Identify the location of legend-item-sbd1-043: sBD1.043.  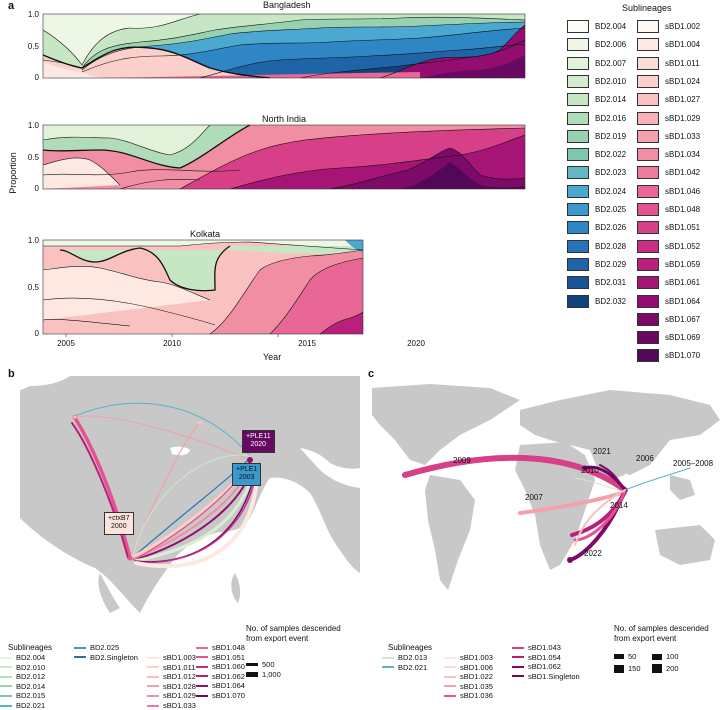
(536, 647).